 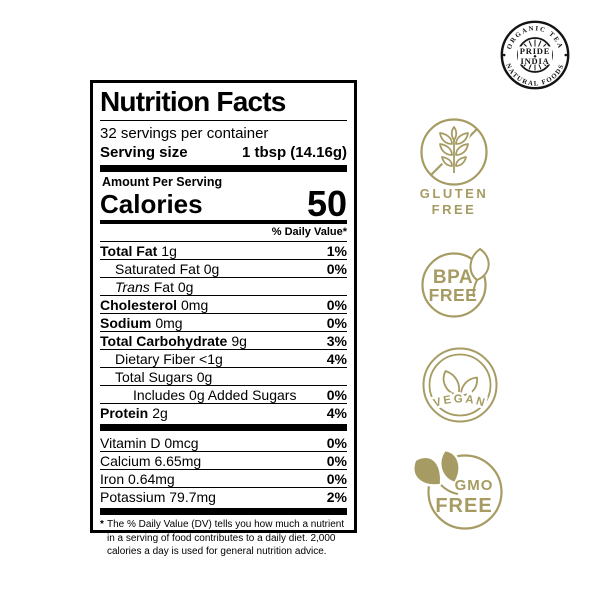 What do you see at coordinates (184, 133) in the screenshot?
I see `servings-per-container: 32 servings per container` at bounding box center [184, 133].